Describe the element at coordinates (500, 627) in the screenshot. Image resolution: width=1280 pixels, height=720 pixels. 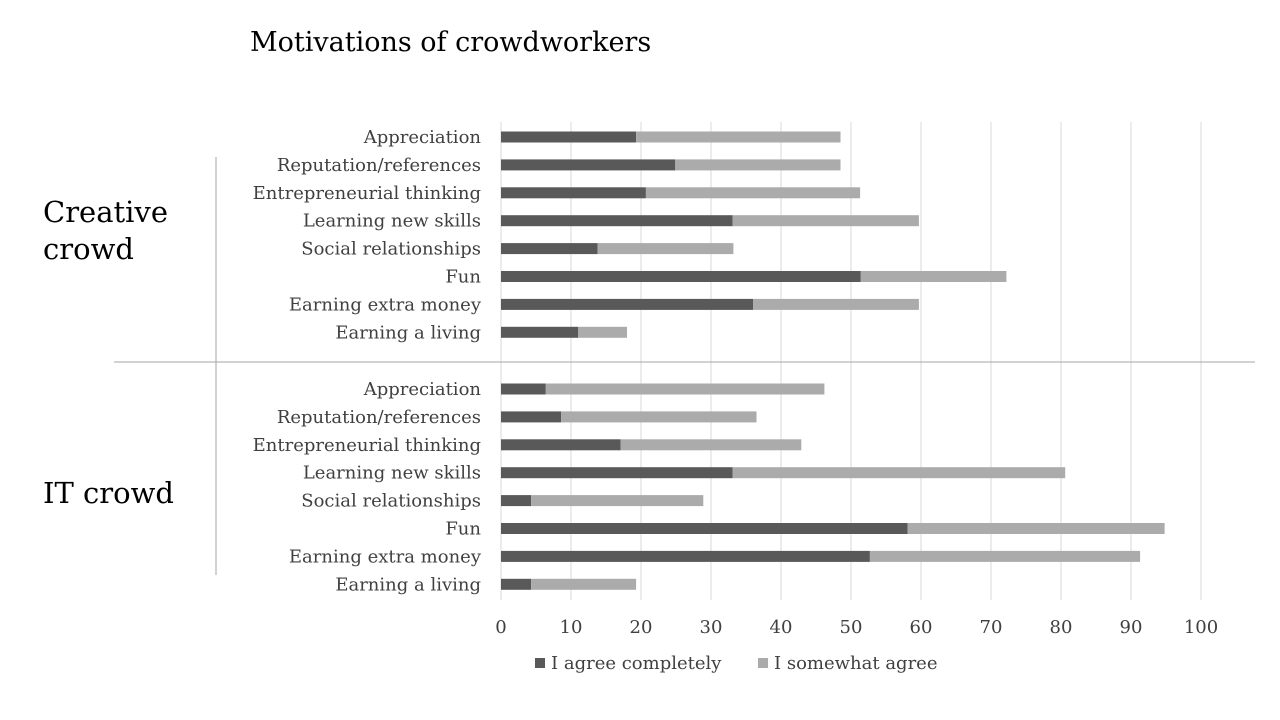
I see `x-tick-label: 0` at that location.